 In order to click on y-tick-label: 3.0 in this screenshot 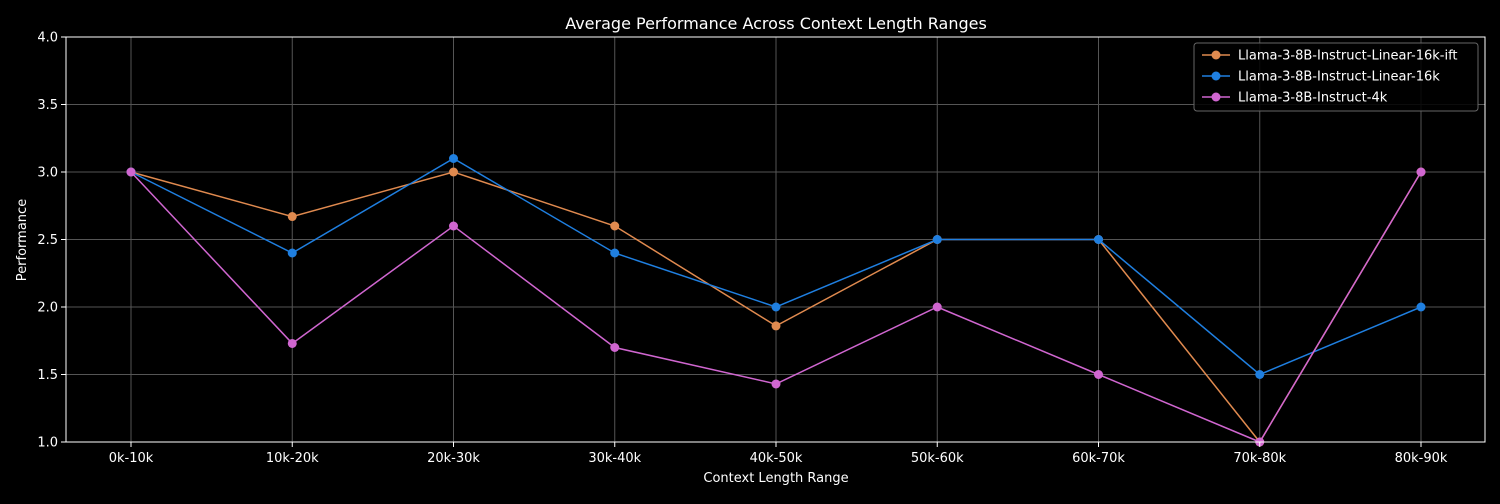, I will do `click(47, 173)`.